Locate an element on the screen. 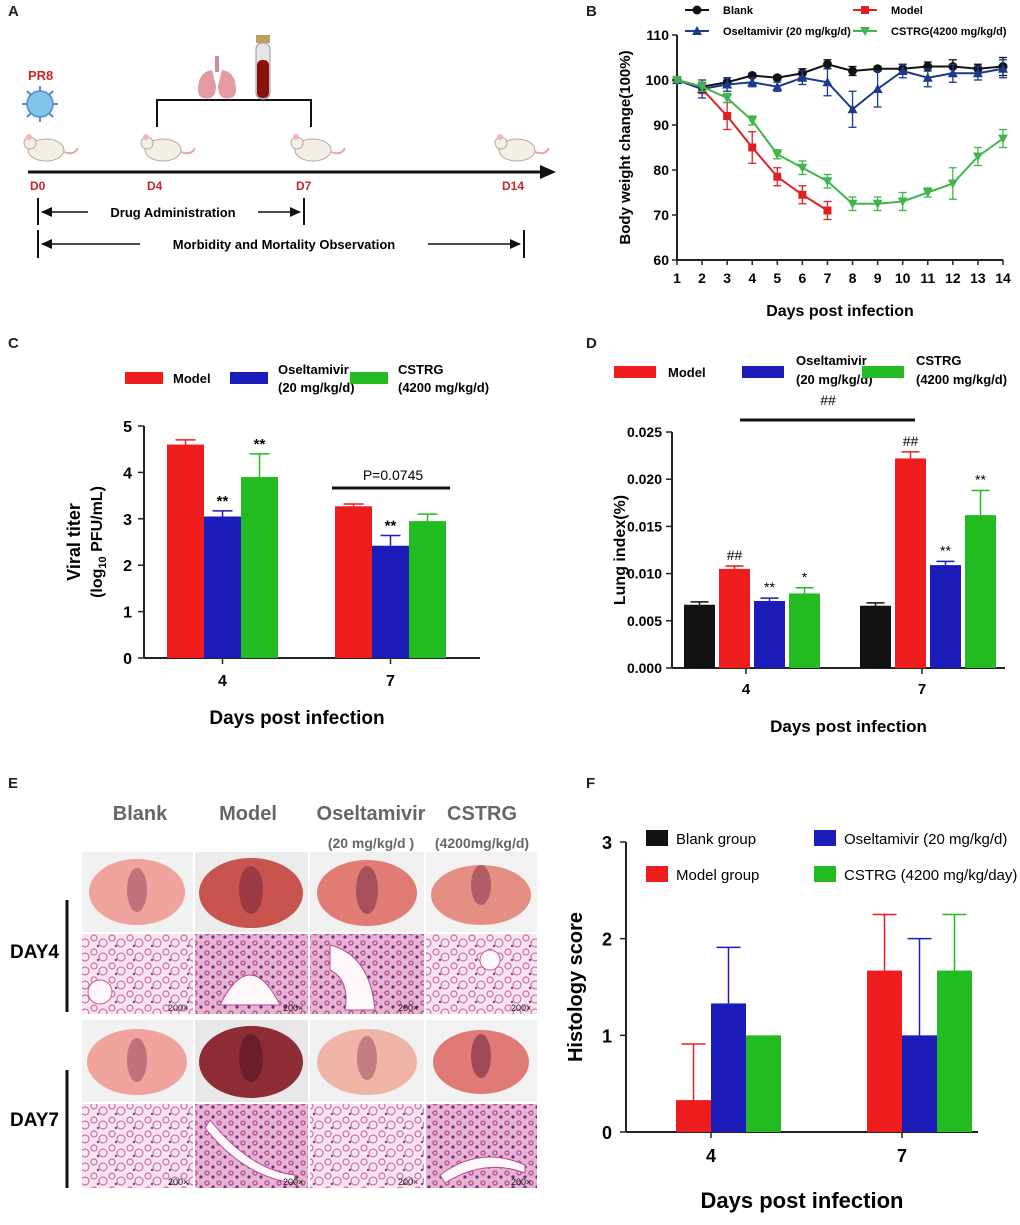  column-header: Oseltamivir is located at coordinates (371, 814).